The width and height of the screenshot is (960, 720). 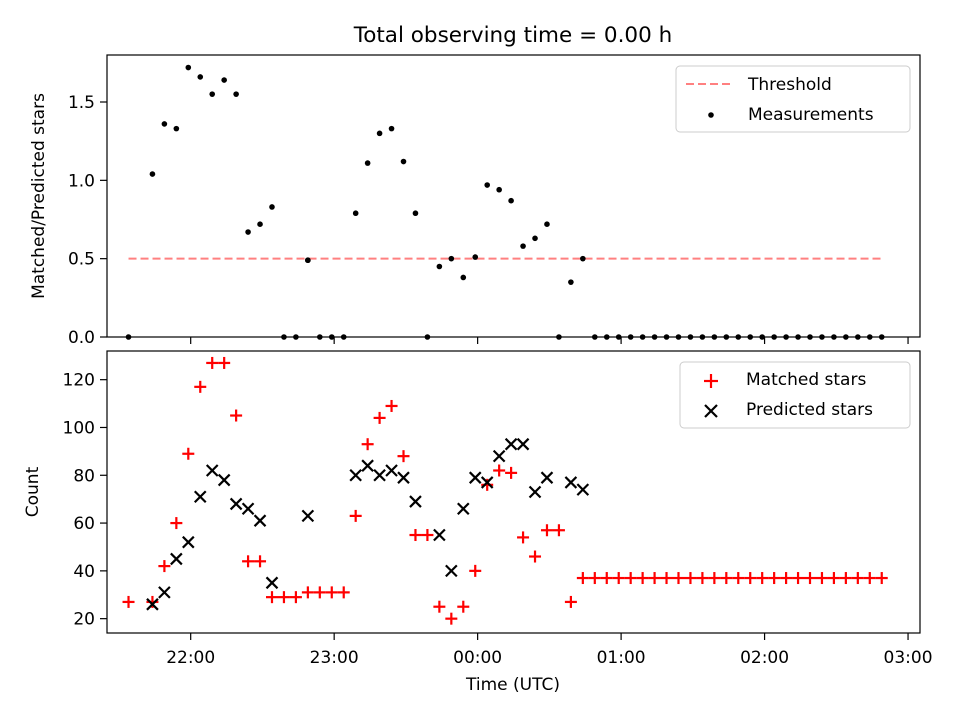 What do you see at coordinates (711, 411) in the screenshot?
I see `legend-predicted-swatch` at bounding box center [711, 411].